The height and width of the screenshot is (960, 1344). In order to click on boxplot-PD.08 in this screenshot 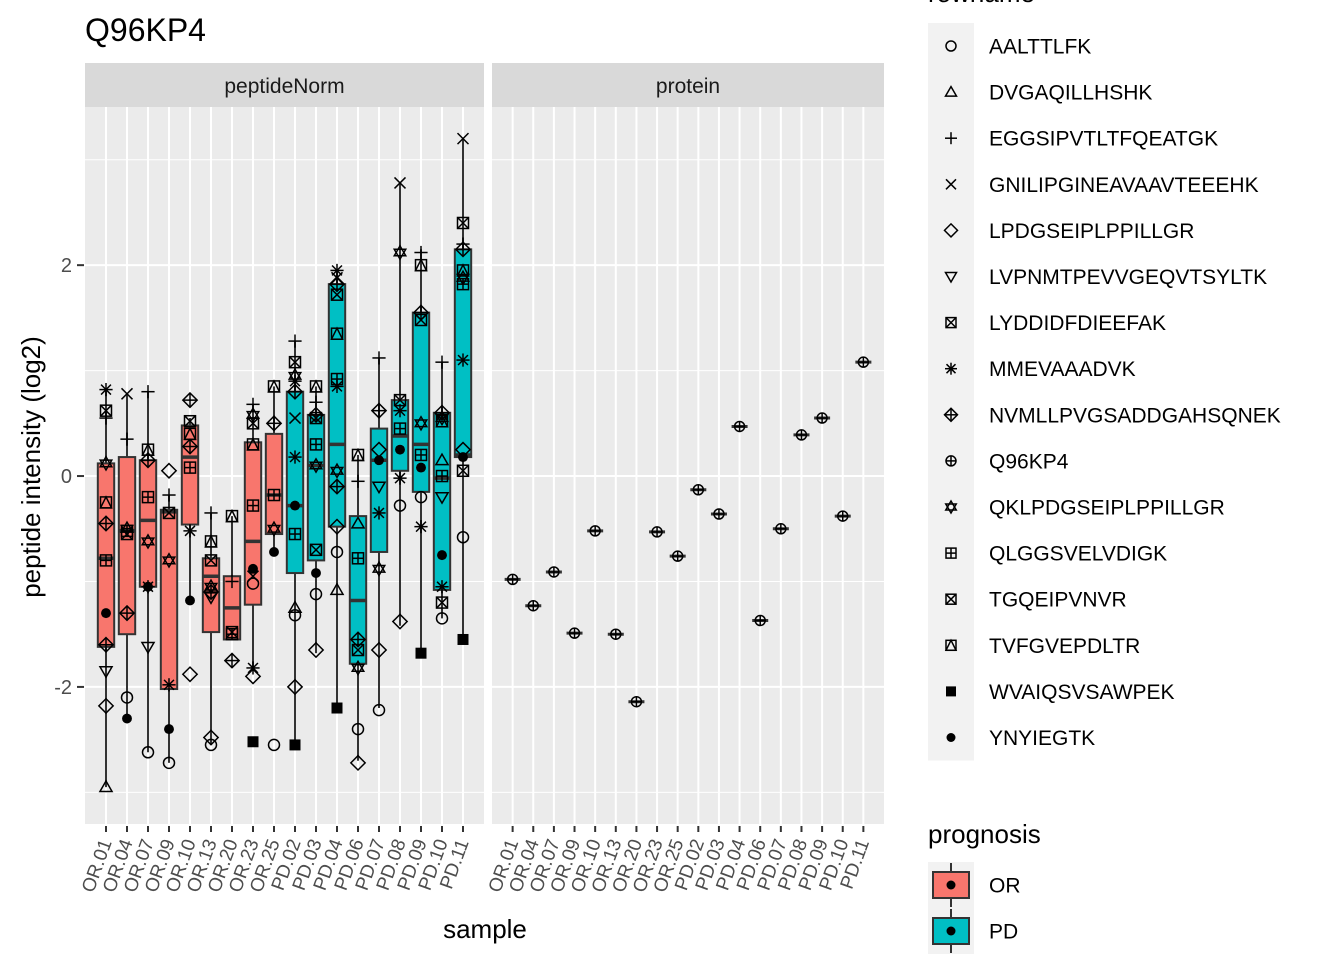, I will do `click(400, 403)`.